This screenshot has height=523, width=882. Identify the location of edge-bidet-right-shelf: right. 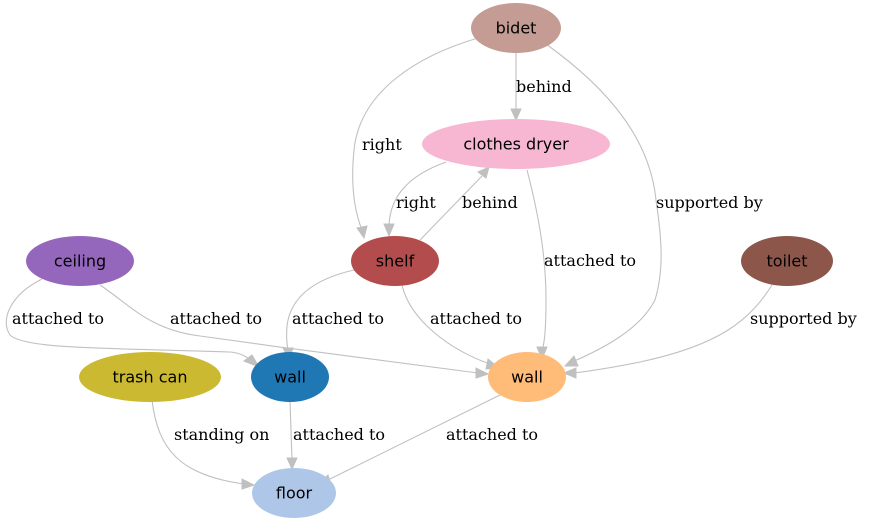
(415, 138).